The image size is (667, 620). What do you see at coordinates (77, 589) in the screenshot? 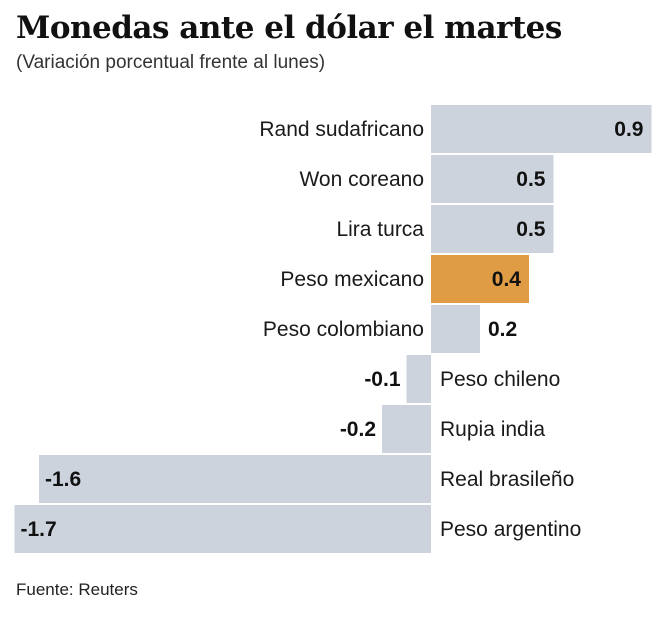
I see `chart-source: Fuente: Reuters` at bounding box center [77, 589].